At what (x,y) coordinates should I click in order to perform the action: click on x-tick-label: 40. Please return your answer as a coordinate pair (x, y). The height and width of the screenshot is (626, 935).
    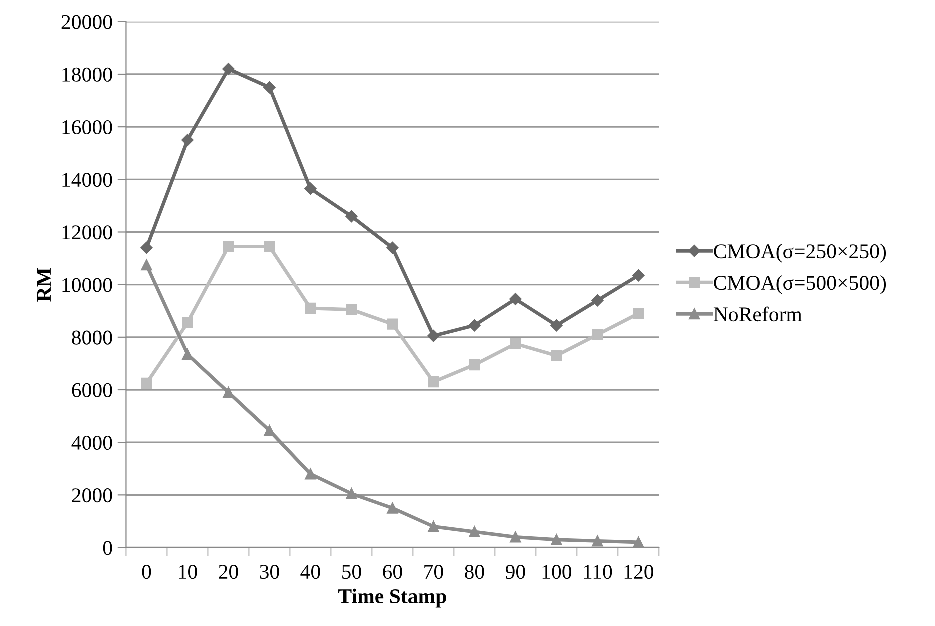
    Looking at the image, I should click on (310, 572).